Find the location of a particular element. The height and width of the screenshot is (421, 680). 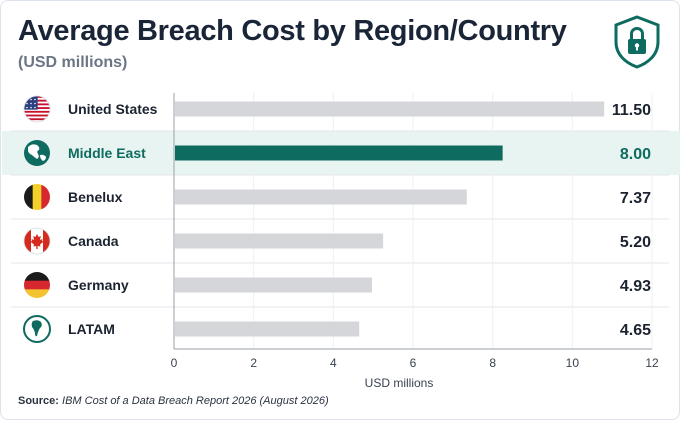

chart-title: Average Breach Cost by Region/Country is located at coordinates (292, 31).